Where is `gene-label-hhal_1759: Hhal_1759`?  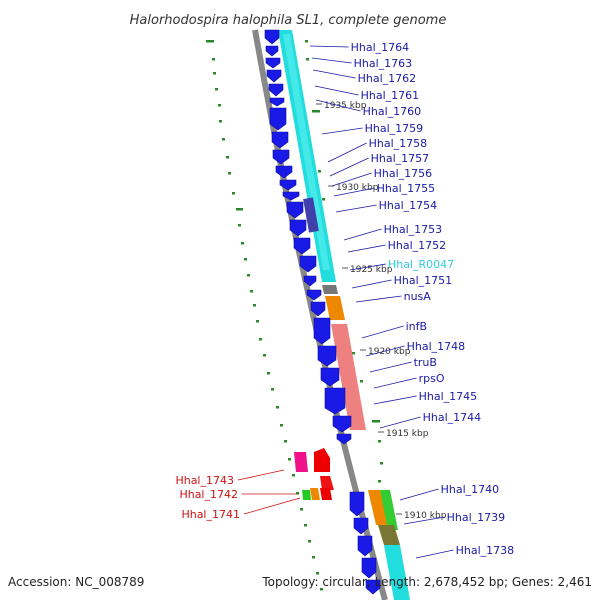 gene-label-hhal_1759: Hhal_1759 is located at coordinates (394, 128).